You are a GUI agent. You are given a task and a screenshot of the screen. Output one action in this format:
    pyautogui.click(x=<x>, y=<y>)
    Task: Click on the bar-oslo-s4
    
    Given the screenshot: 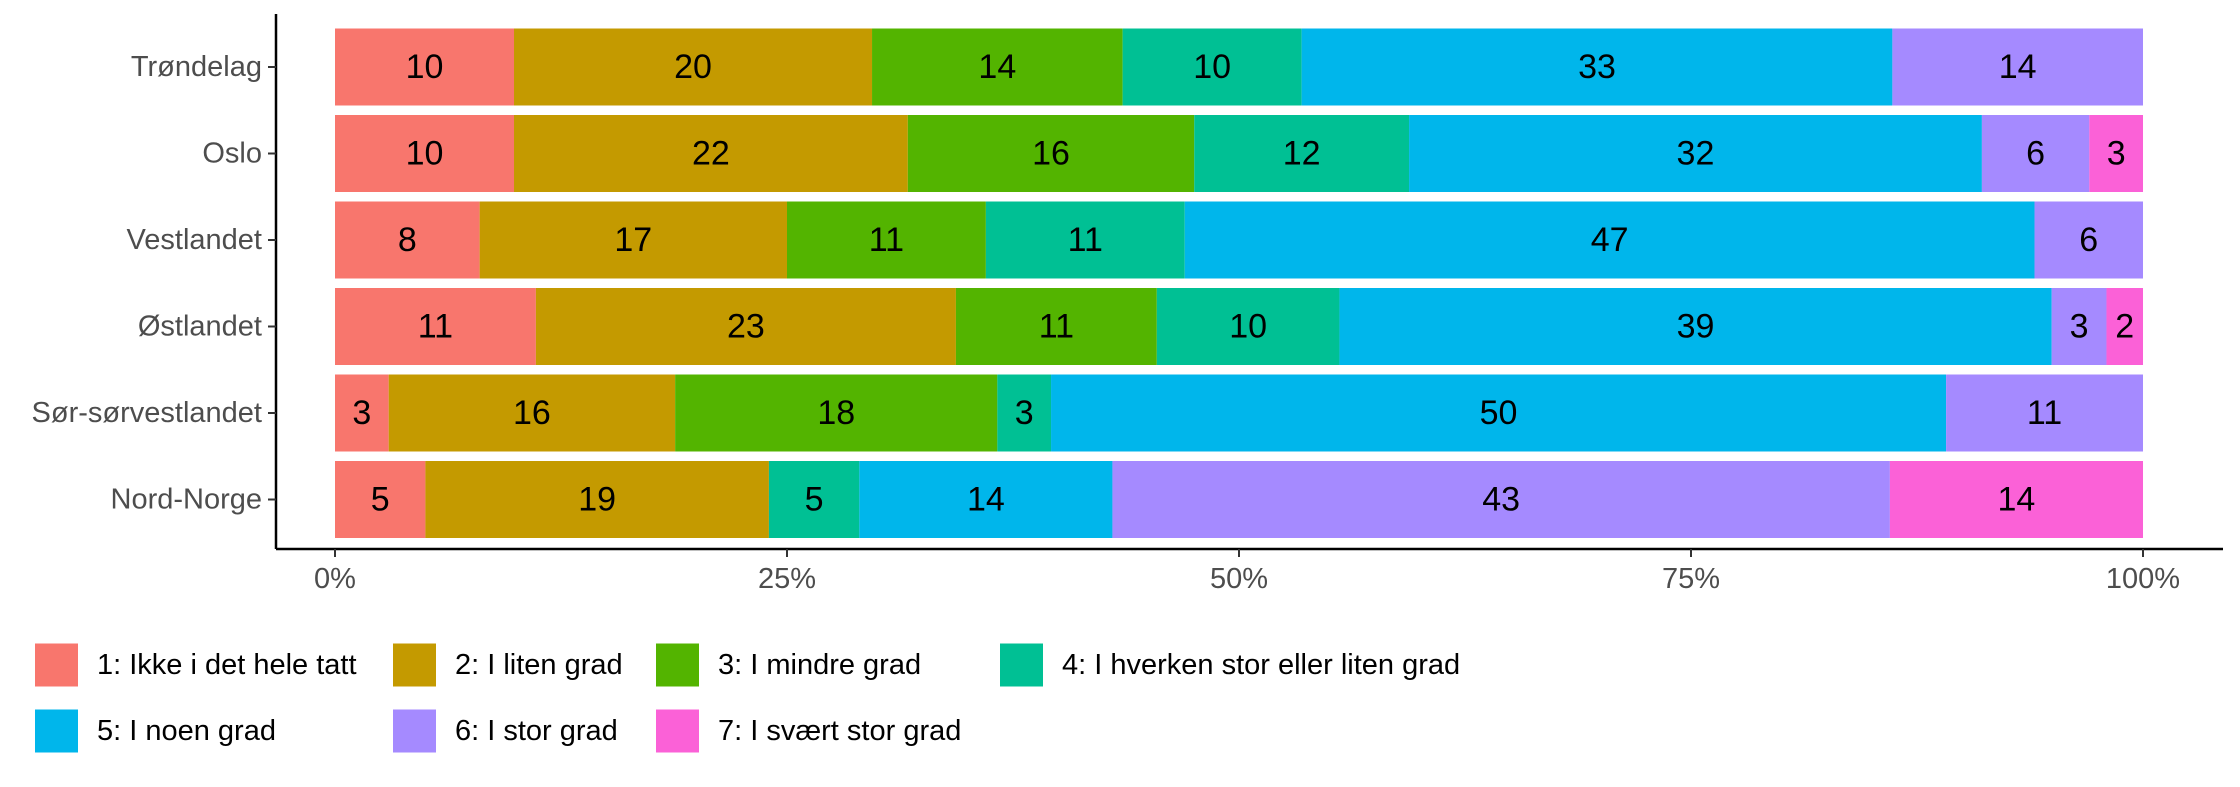 What is the action you would take?
    pyautogui.click(x=1302, y=153)
    